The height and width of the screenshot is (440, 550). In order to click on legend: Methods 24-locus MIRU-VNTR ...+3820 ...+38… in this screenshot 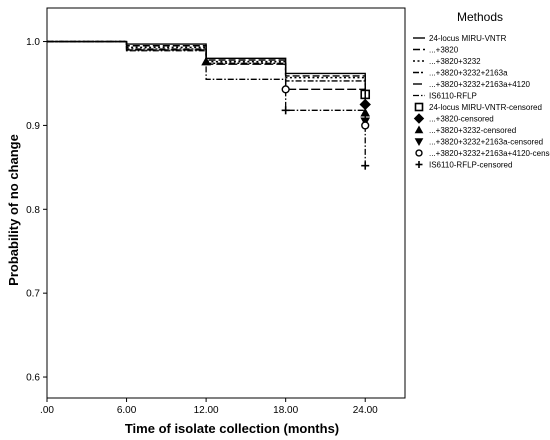, I will do `click(481, 90)`.